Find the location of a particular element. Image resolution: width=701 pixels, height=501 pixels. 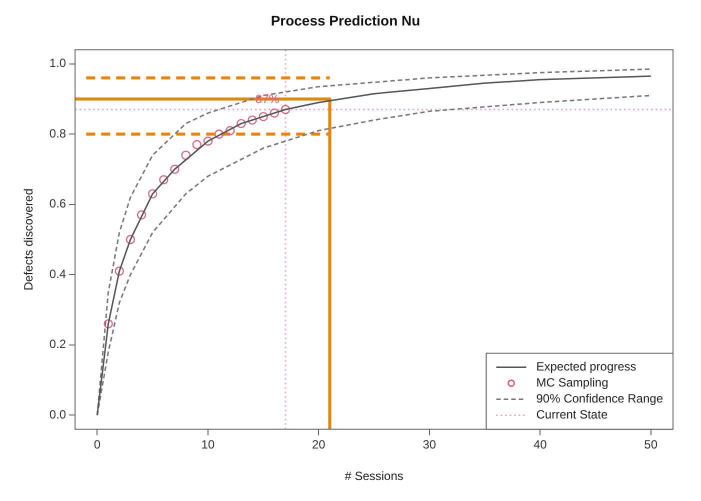

y-tick-label: 0.8 is located at coordinates (57, 133).